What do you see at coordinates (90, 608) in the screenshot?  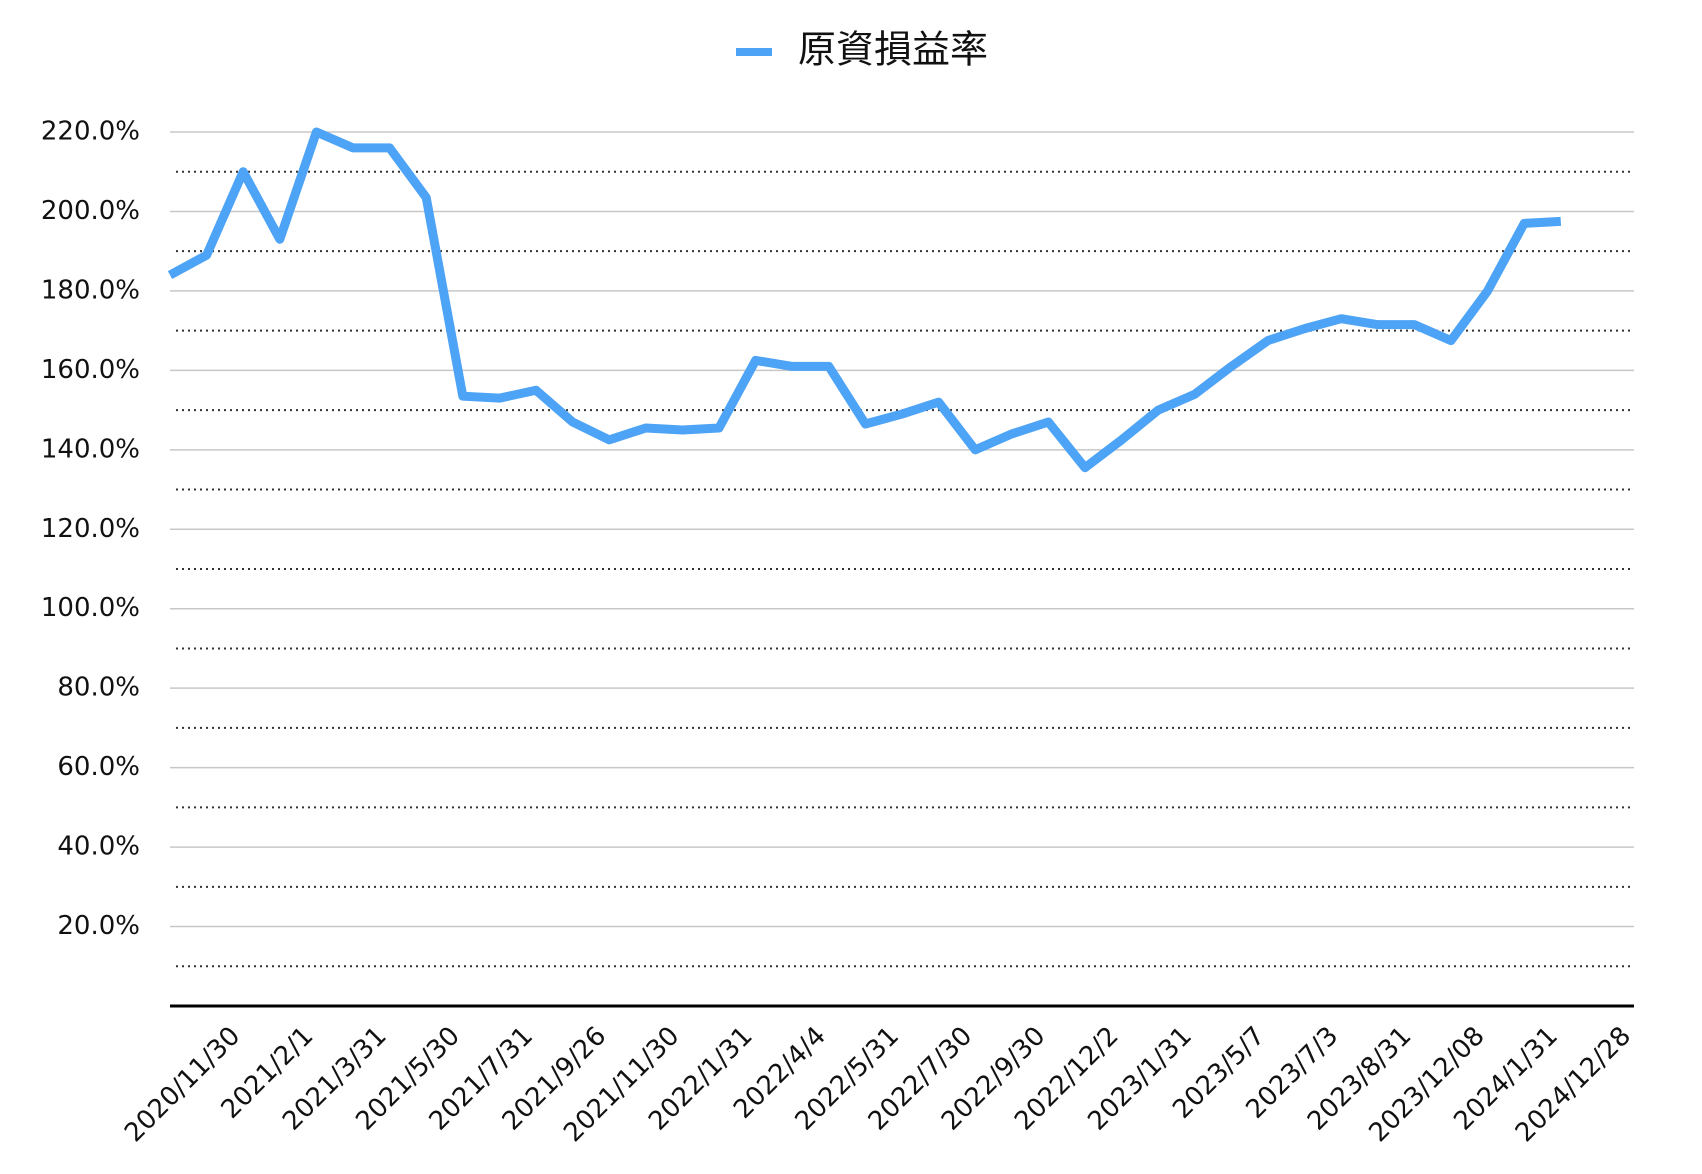 I see `y-tick-label: 100.0%` at bounding box center [90, 608].